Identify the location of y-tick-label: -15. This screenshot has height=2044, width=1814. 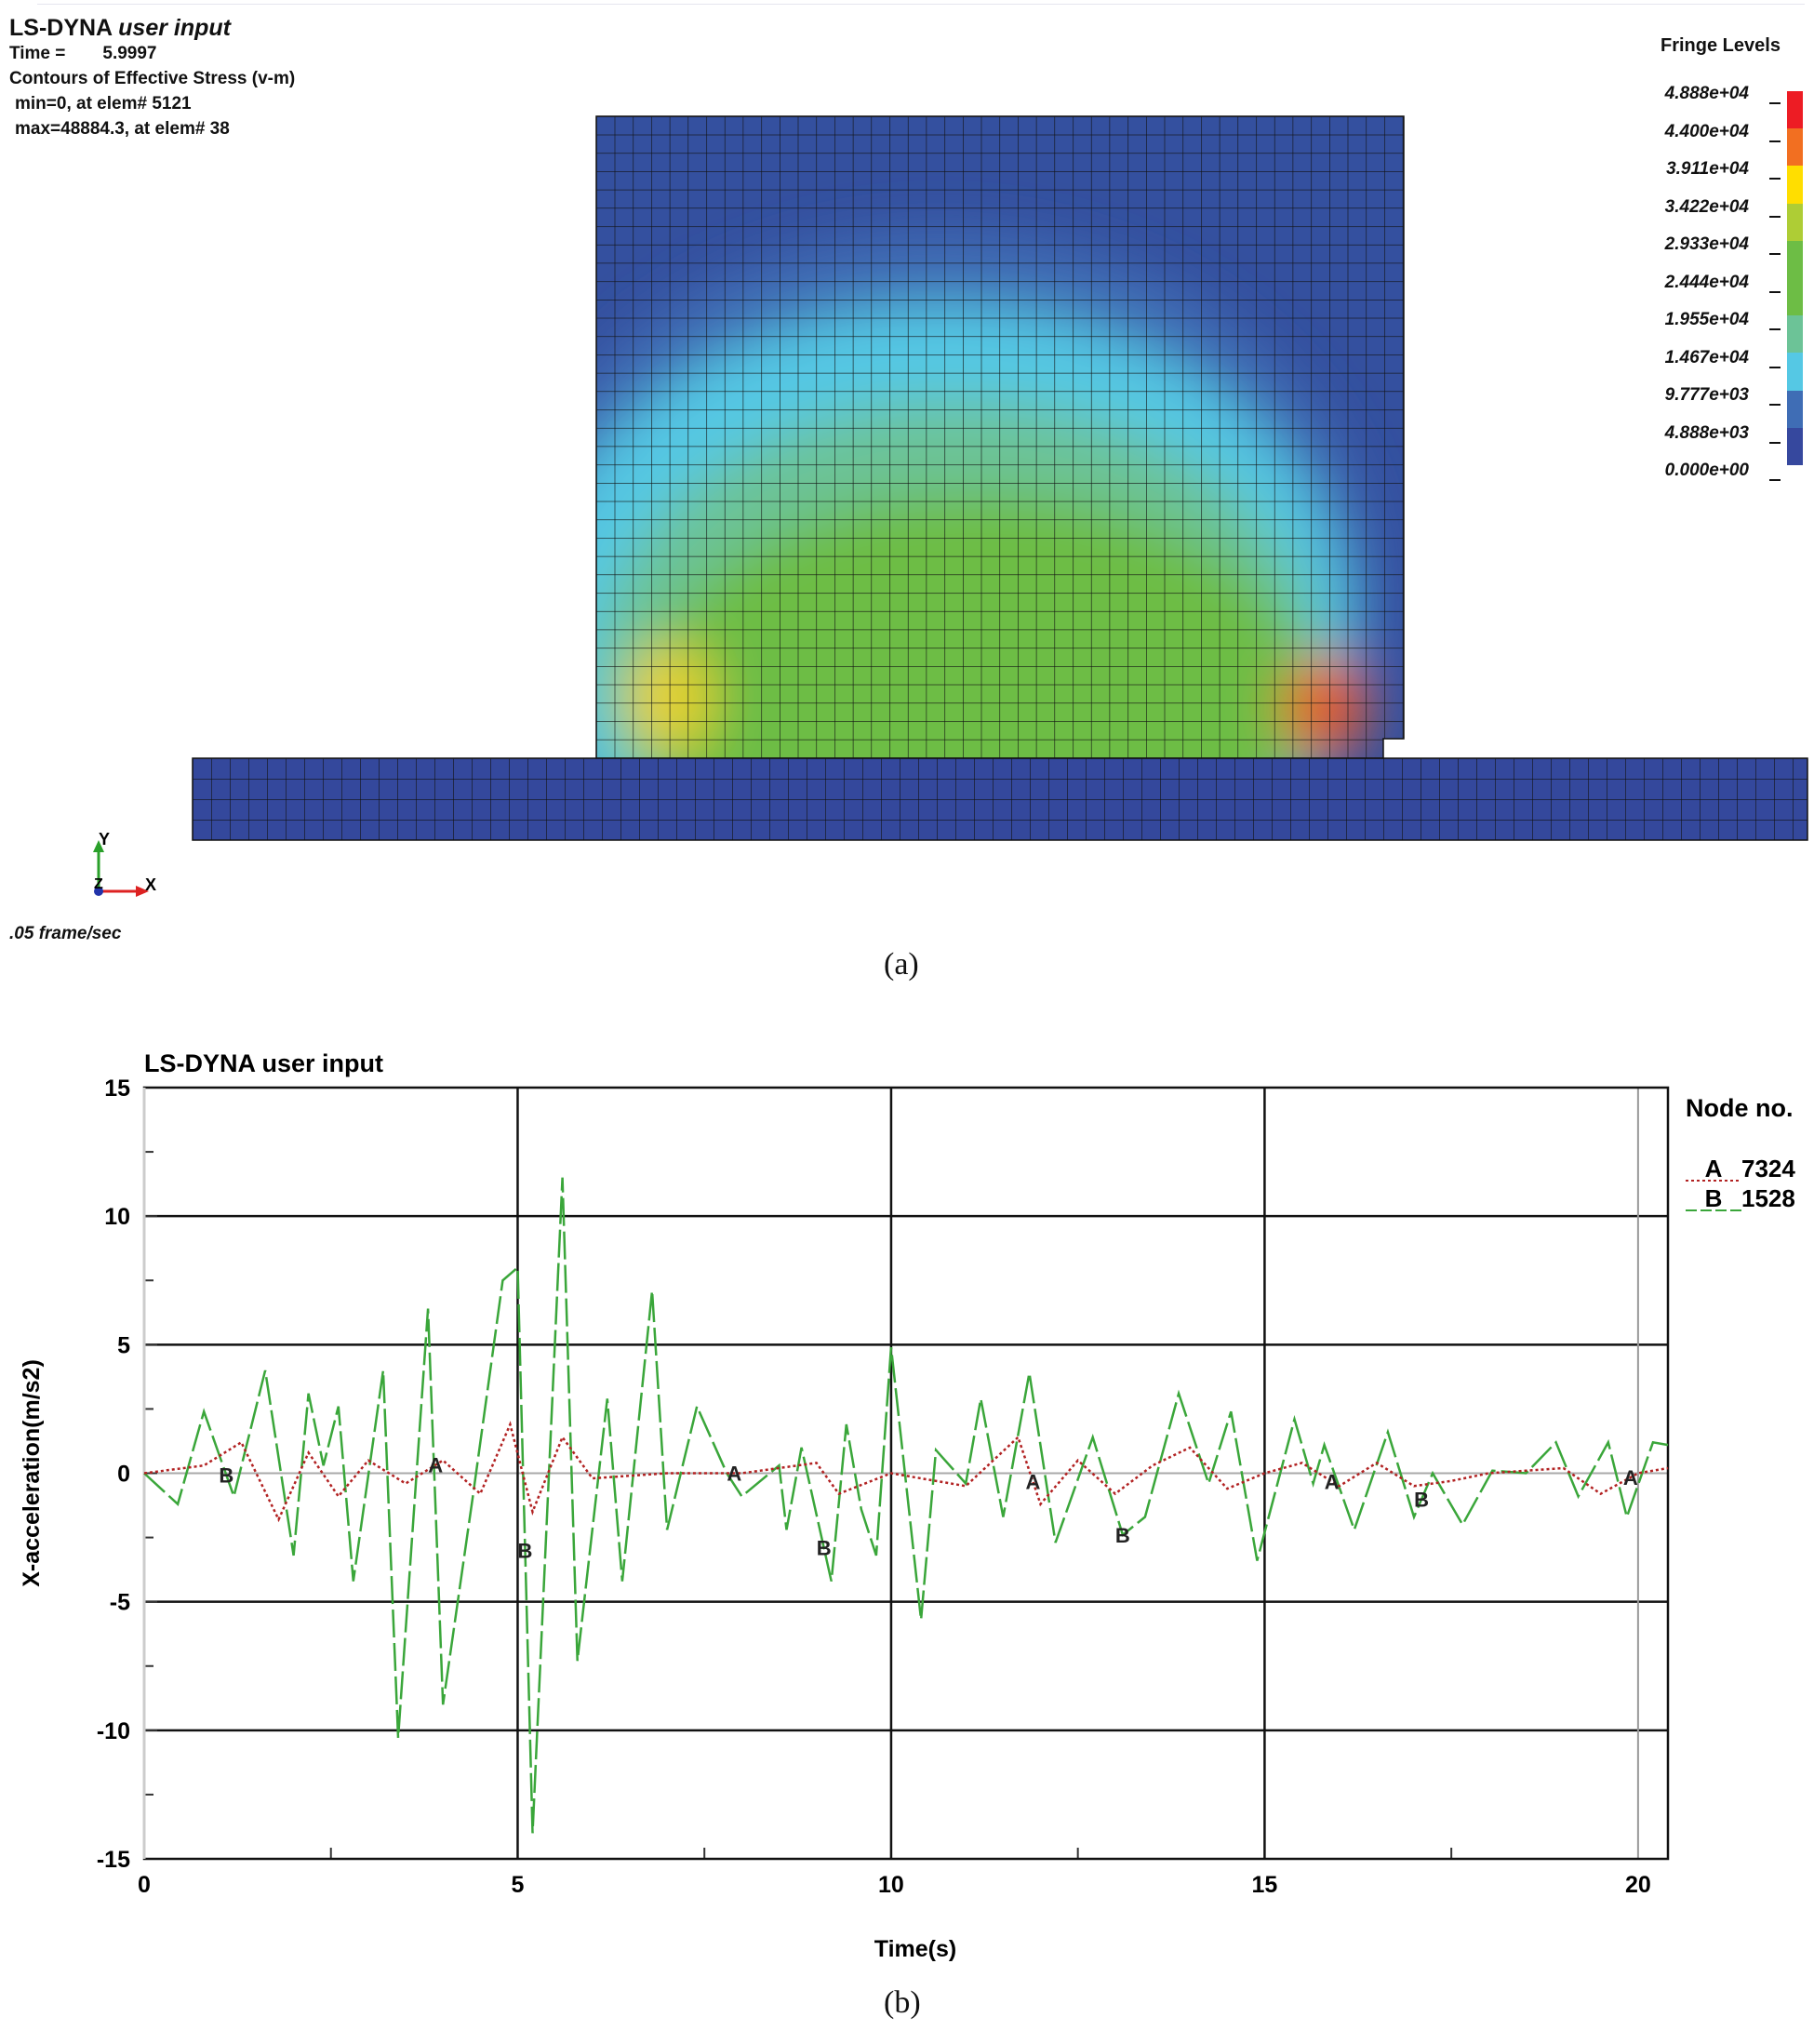
(114, 1860).